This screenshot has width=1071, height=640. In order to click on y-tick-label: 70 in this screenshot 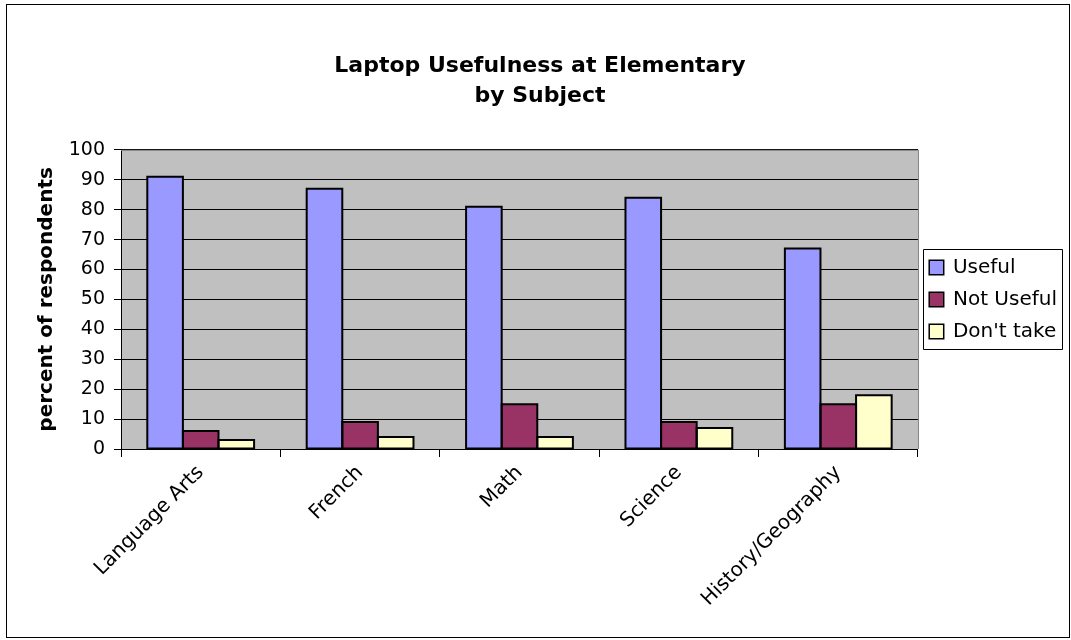, I will do `click(92, 237)`.